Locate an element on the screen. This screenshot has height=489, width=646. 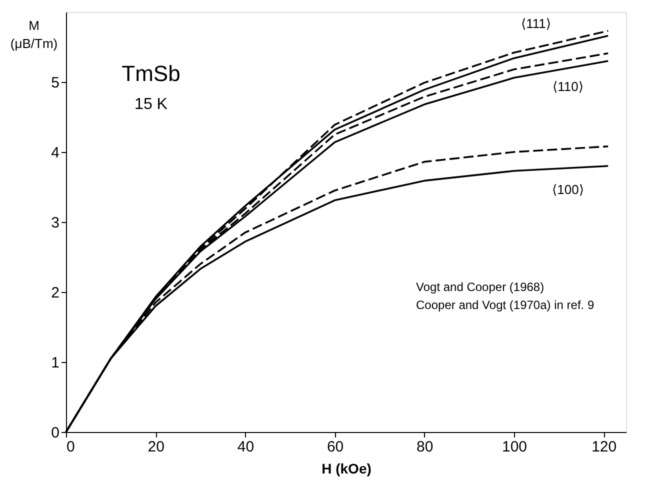
x-tick-label: 20 is located at coordinates (156, 447).